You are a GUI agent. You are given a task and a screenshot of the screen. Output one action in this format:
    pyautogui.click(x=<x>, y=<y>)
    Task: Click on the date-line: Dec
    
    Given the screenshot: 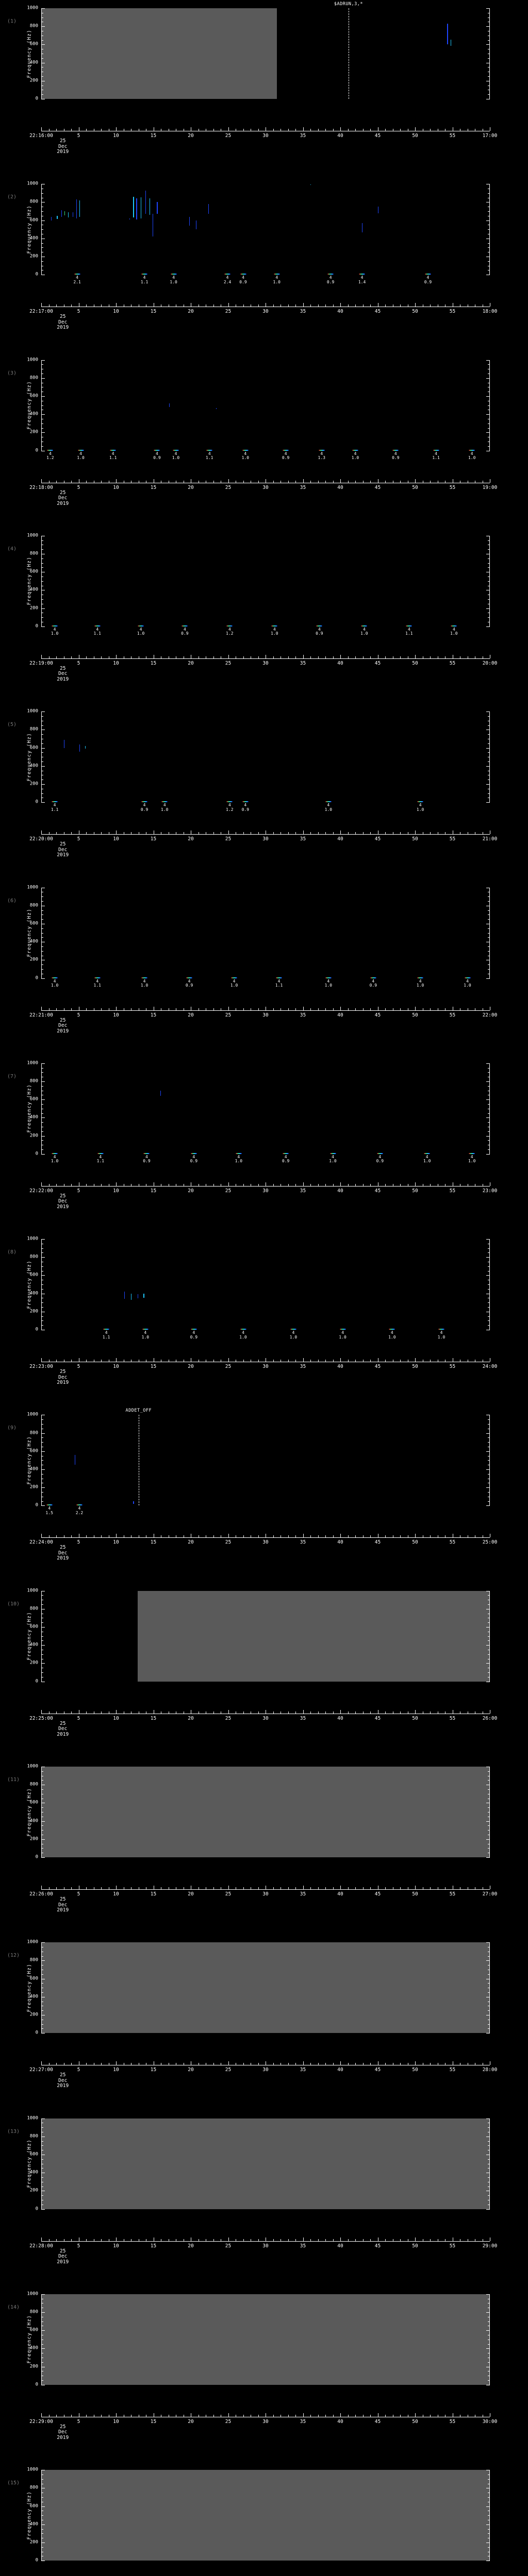 What is the action you would take?
    pyautogui.click(x=63, y=146)
    